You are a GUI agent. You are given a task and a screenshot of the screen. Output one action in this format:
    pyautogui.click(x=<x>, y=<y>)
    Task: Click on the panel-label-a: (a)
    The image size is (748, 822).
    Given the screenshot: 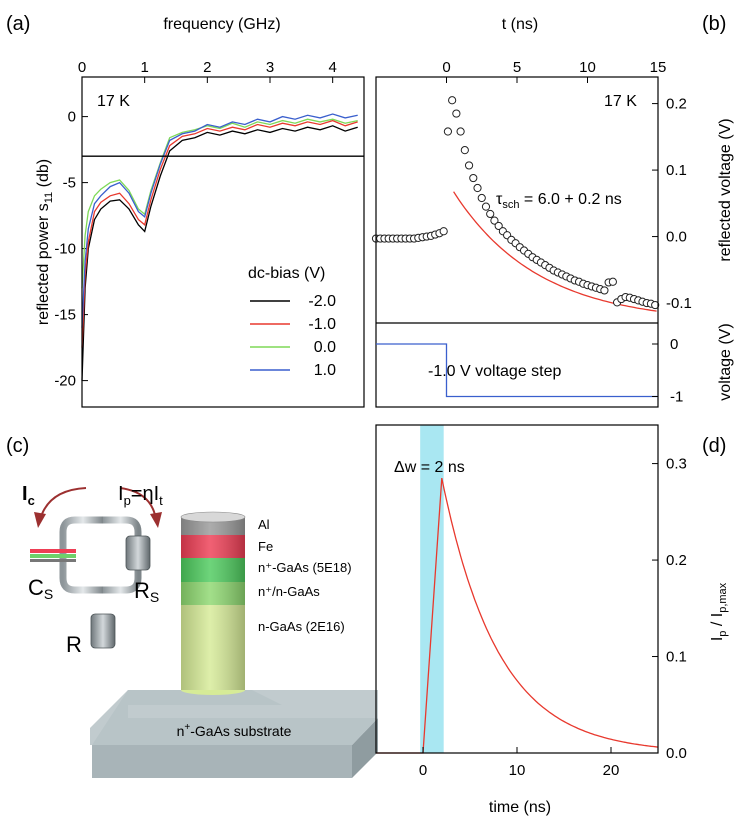 What is the action you would take?
    pyautogui.click(x=18, y=24)
    